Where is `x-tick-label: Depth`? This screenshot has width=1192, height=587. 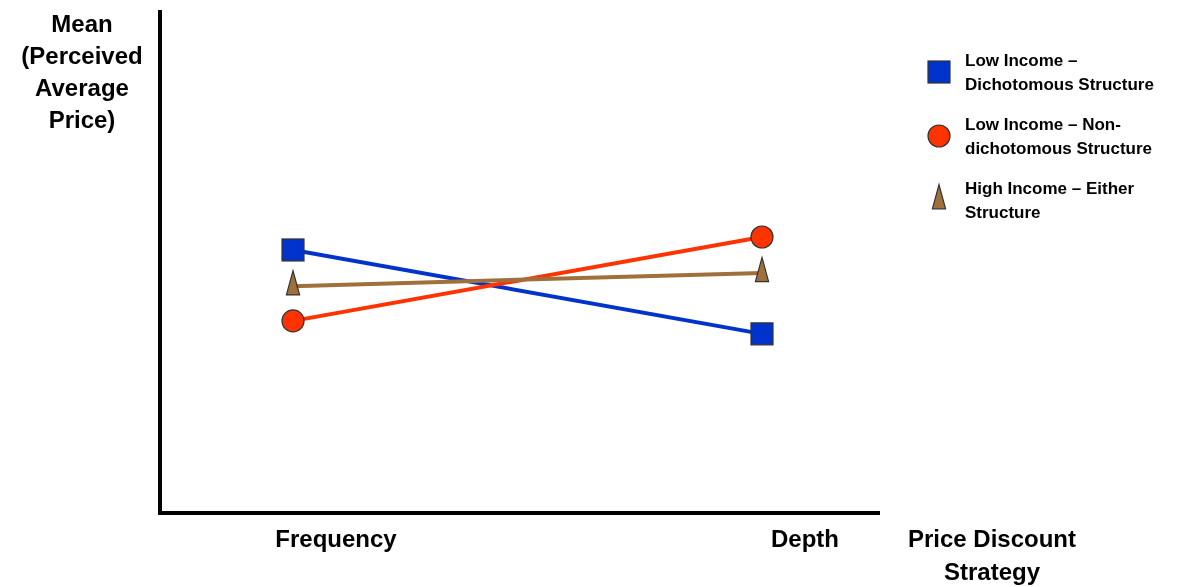 x-tick-label: Depth is located at coordinates (805, 538).